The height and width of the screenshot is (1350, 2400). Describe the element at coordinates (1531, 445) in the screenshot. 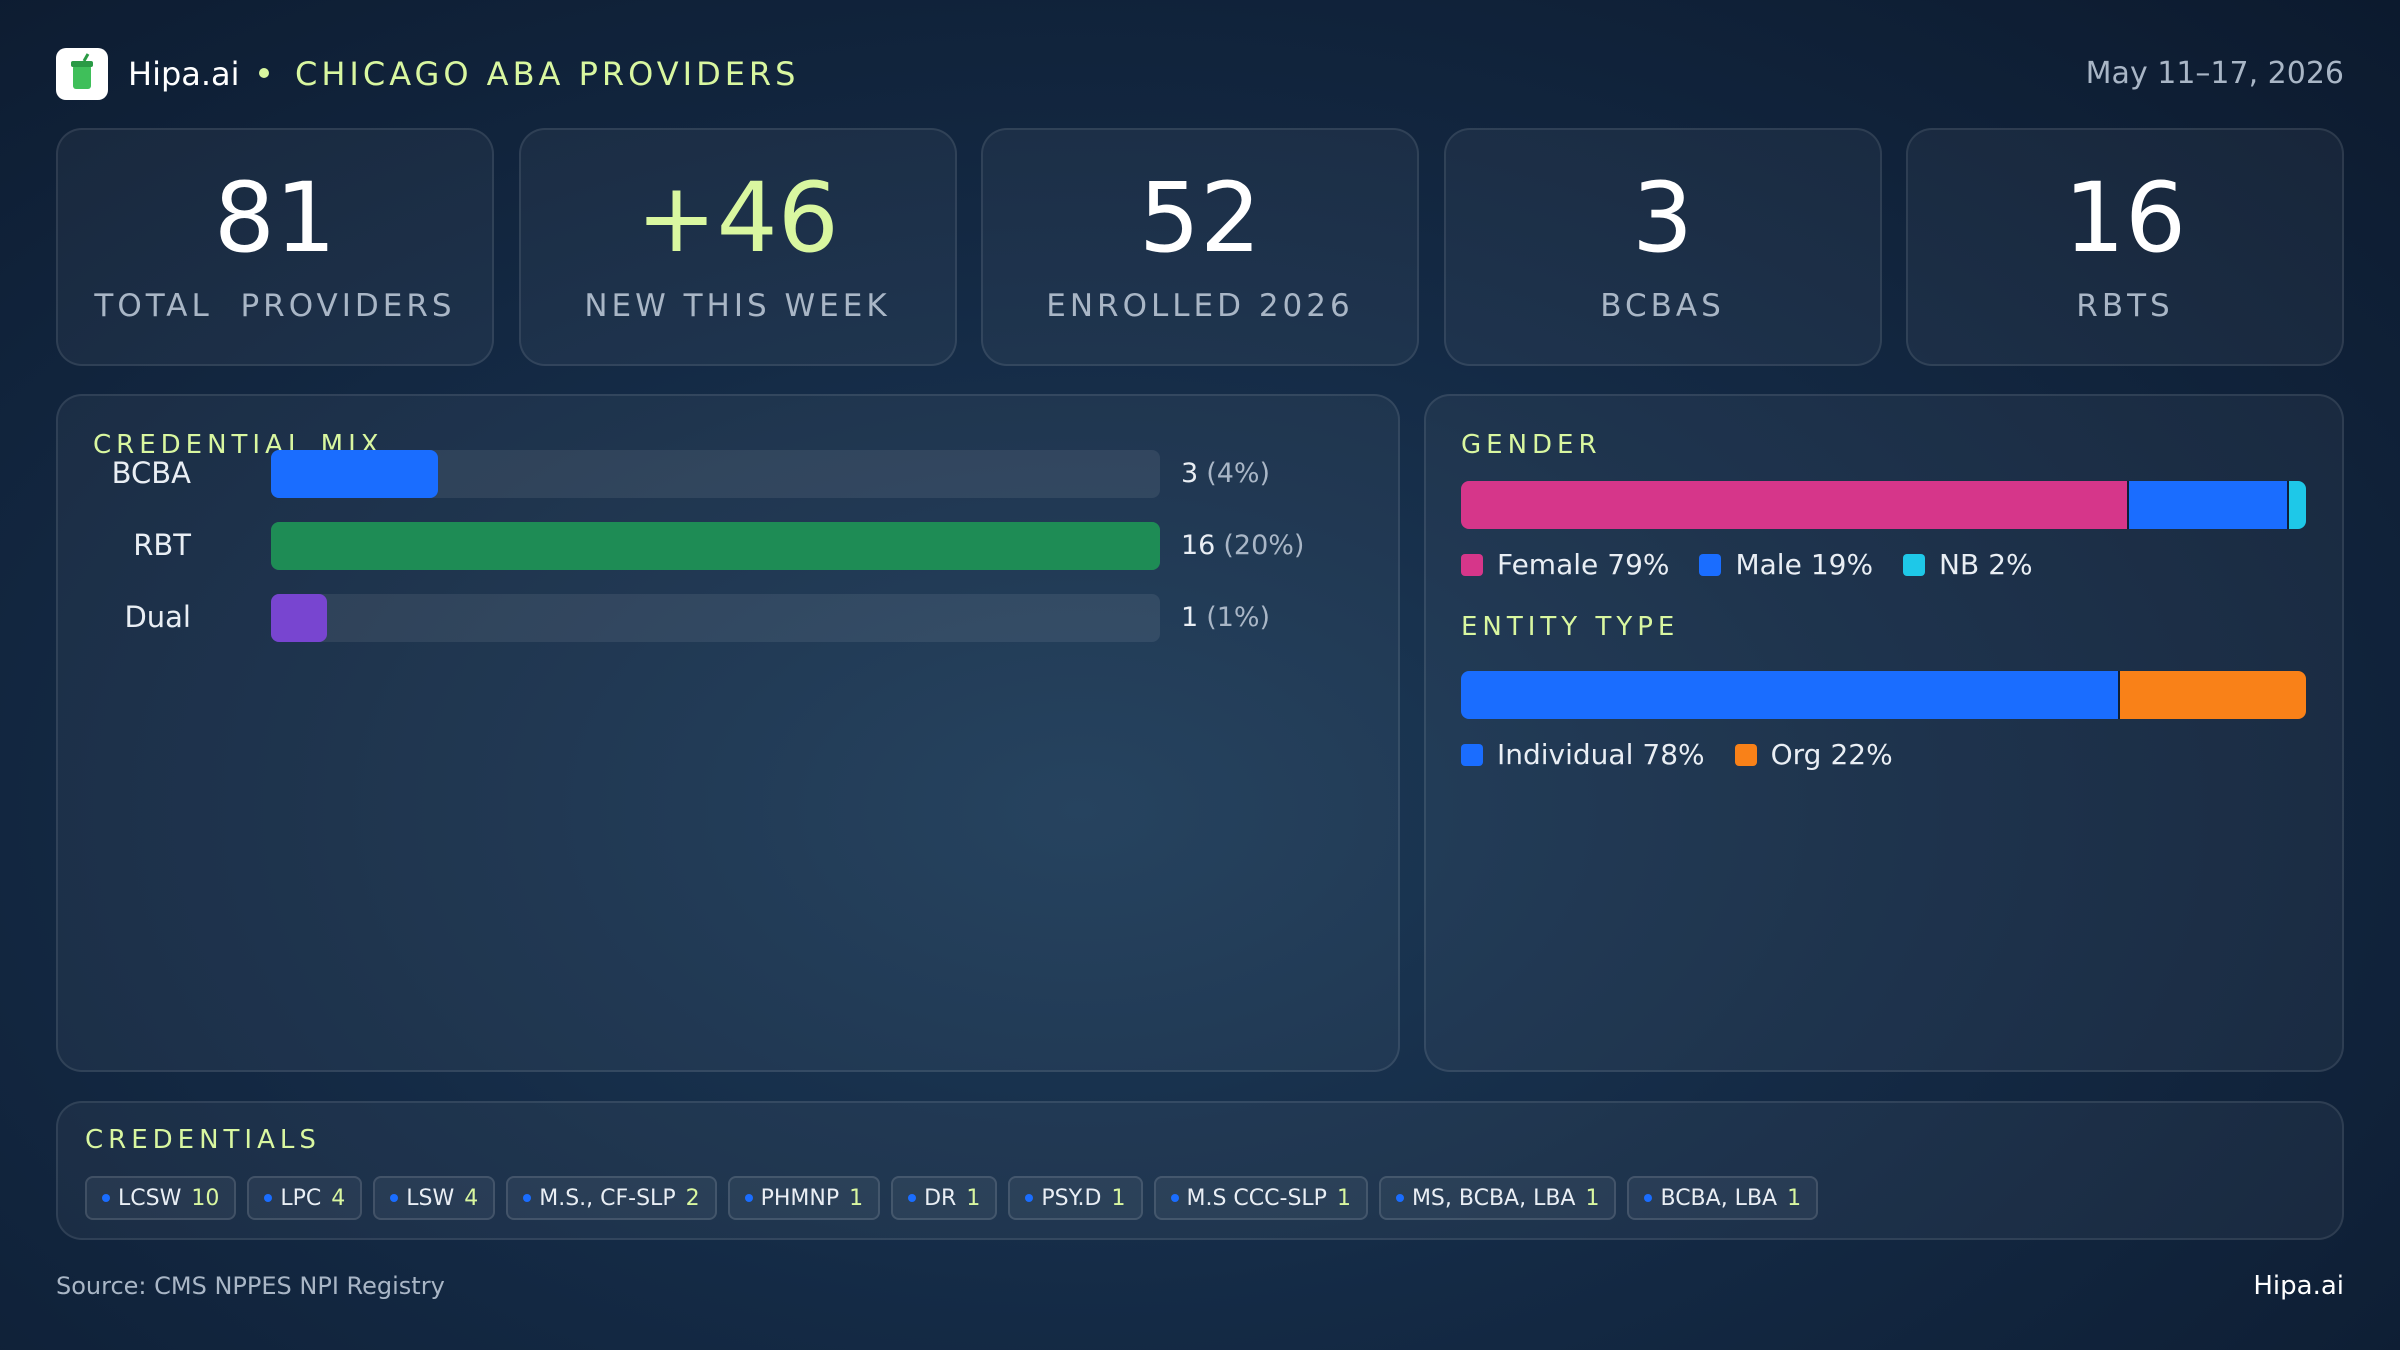

I see `section-title: GENDER` at that location.